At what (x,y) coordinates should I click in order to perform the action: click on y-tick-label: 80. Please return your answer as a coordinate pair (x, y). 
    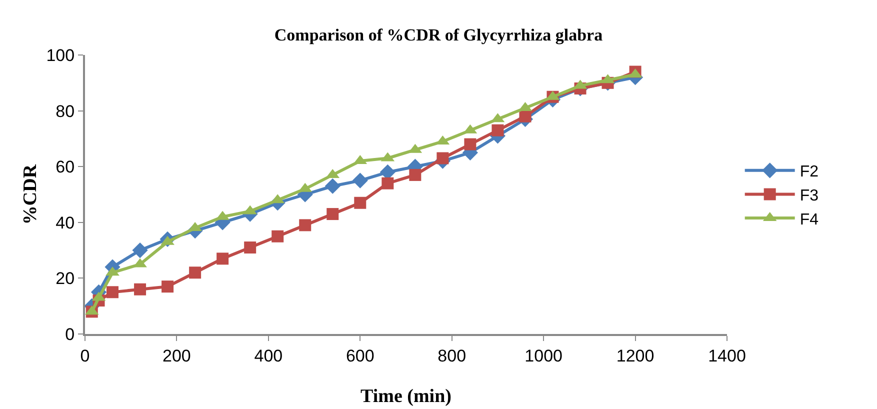
    Looking at the image, I should click on (65, 111).